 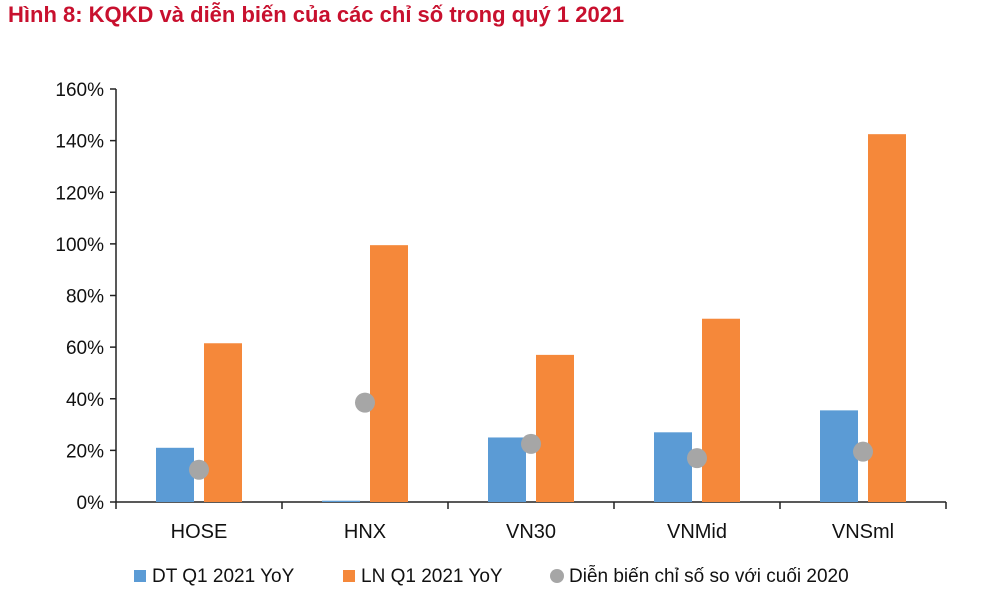 I want to click on legend-label: LN Q1 2021 YoY, so click(x=432, y=576).